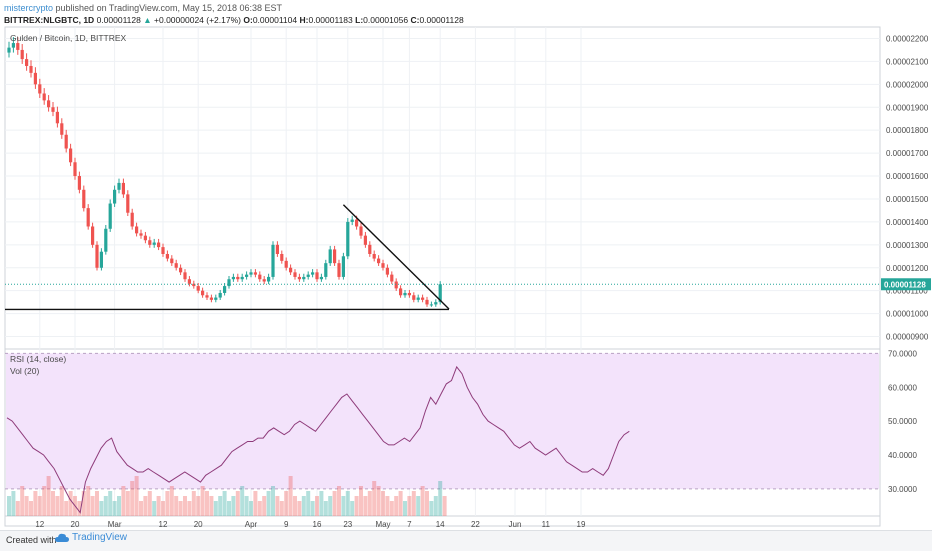 This screenshot has width=932, height=551. What do you see at coordinates (907, 268) in the screenshot?
I see `y-tick-label: 0.00001200` at bounding box center [907, 268].